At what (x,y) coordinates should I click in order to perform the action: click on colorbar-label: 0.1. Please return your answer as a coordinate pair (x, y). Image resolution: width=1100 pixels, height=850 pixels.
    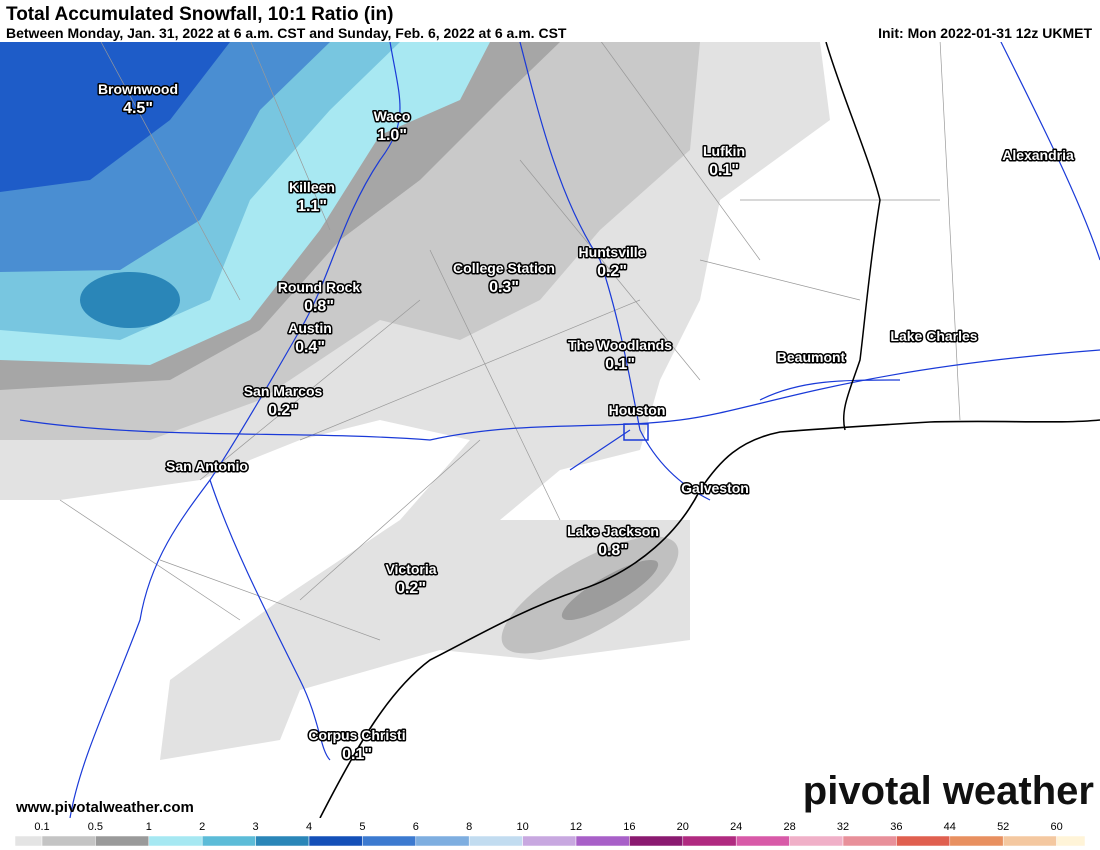
    Looking at the image, I should click on (41, 827).